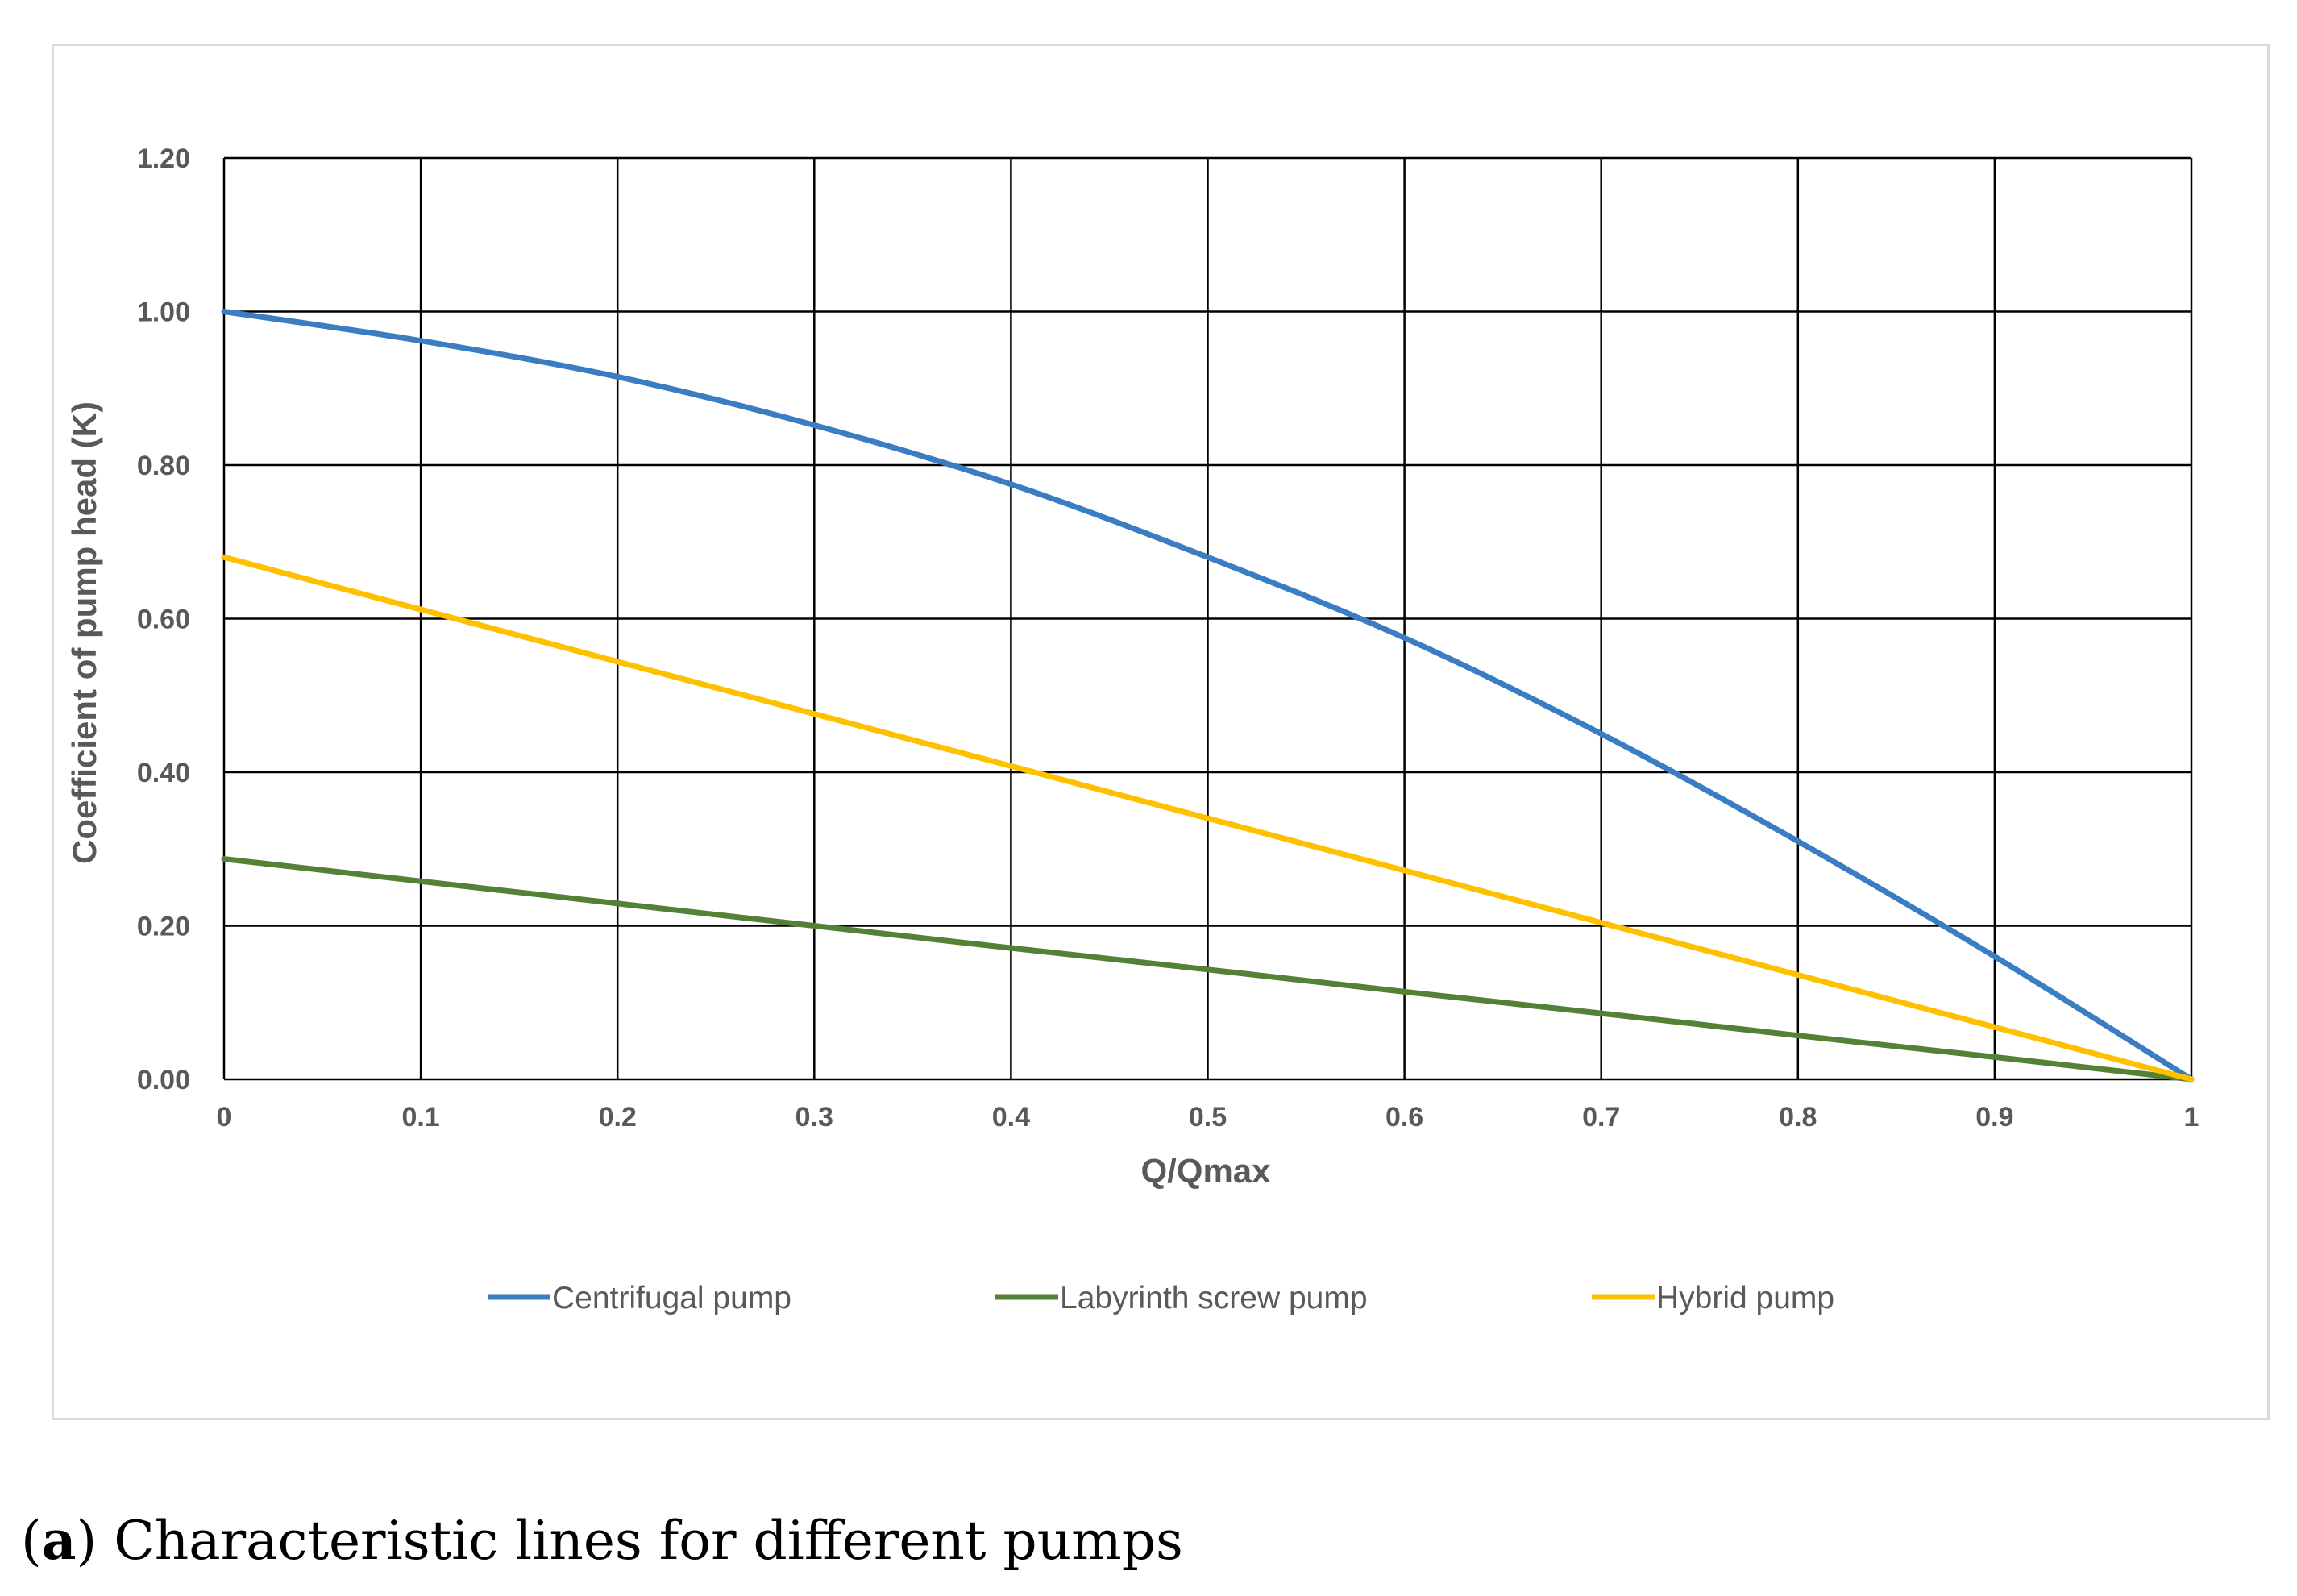 The width and height of the screenshot is (2297, 1596). I want to click on x-tick-label: 0.6, so click(1404, 1117).